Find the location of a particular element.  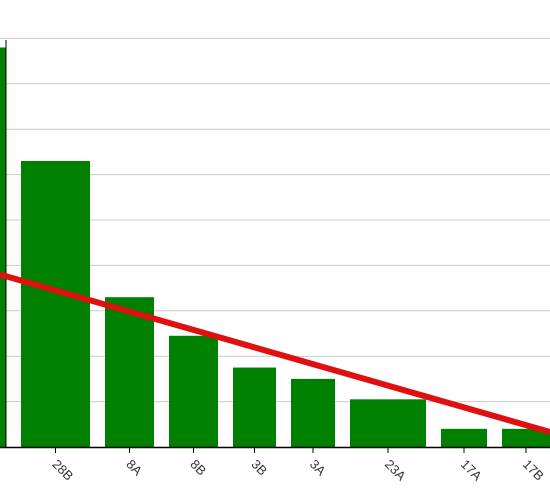

x-tick-label: 17A is located at coordinates (471, 470).